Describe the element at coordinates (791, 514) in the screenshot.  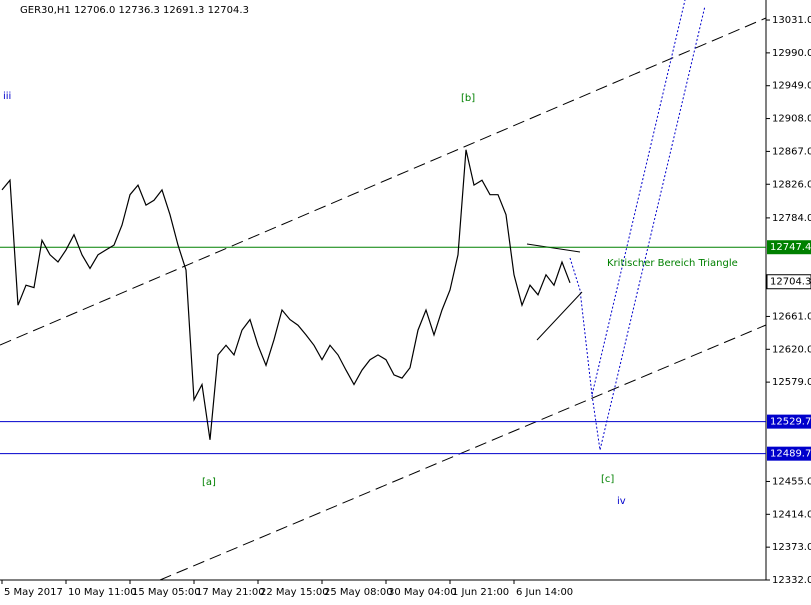
I see `y-tick-label: 12414.0` at that location.